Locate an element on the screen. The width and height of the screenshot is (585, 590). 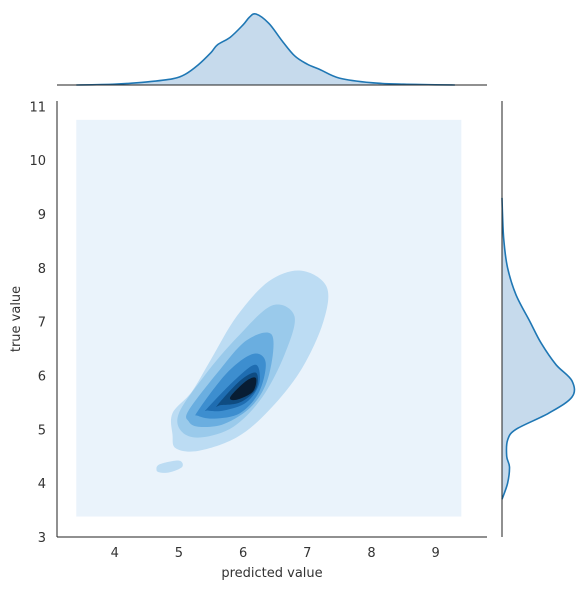
marginal-y-line is located at coordinates (538, 348).